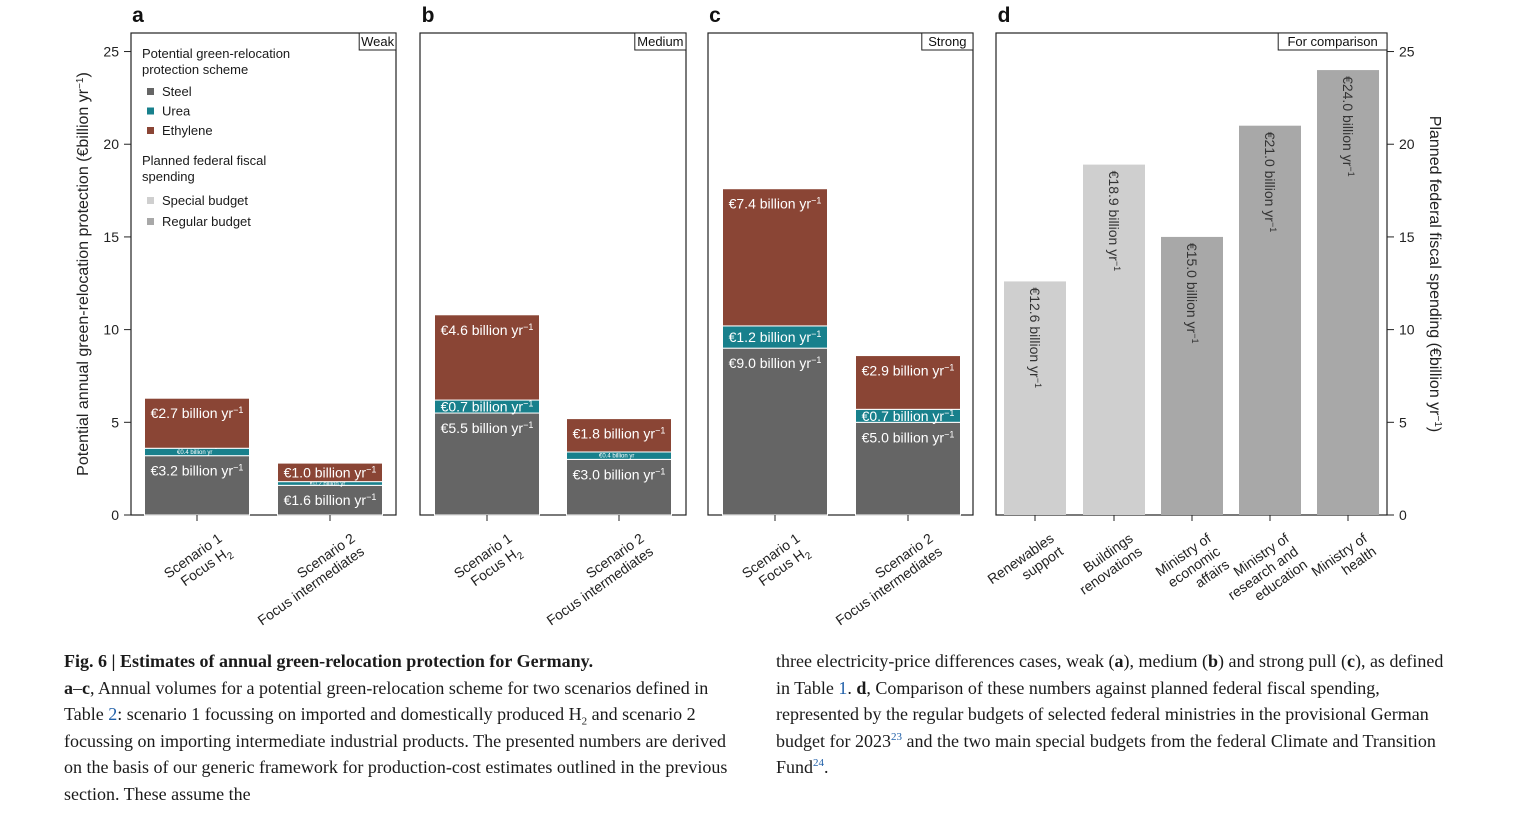  What do you see at coordinates (113, 714) in the screenshot?
I see `caption-ref-table2: 2` at bounding box center [113, 714].